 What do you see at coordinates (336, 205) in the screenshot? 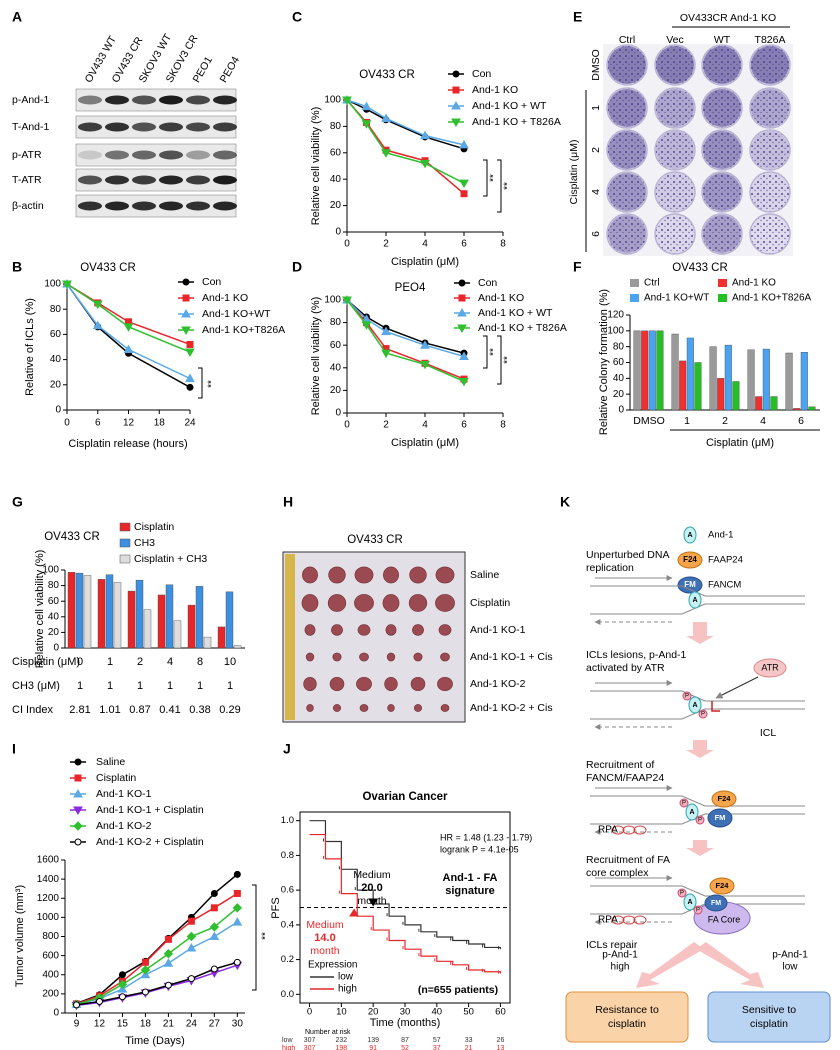
I see `y-tick-label: 20` at bounding box center [336, 205].